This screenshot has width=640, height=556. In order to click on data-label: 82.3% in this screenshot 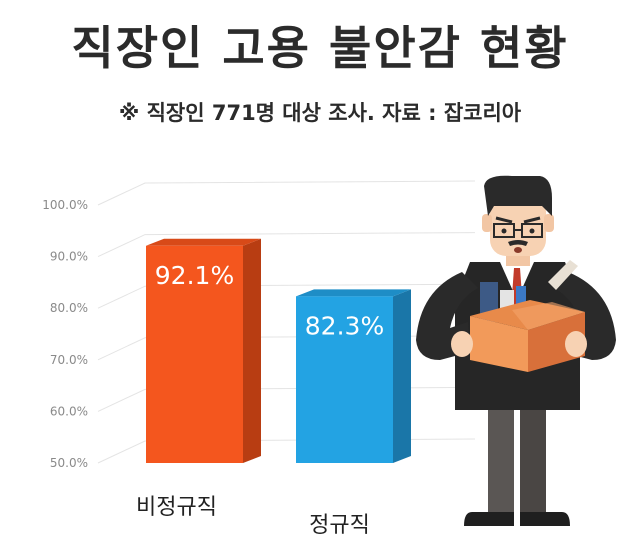, I will do `click(344, 325)`.